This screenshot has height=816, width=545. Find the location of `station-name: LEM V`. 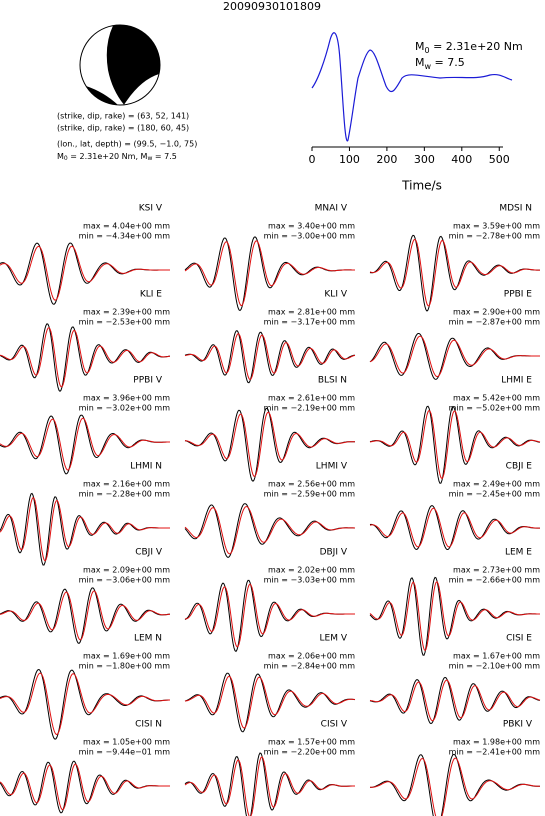

station-name: LEM V is located at coordinates (334, 639).